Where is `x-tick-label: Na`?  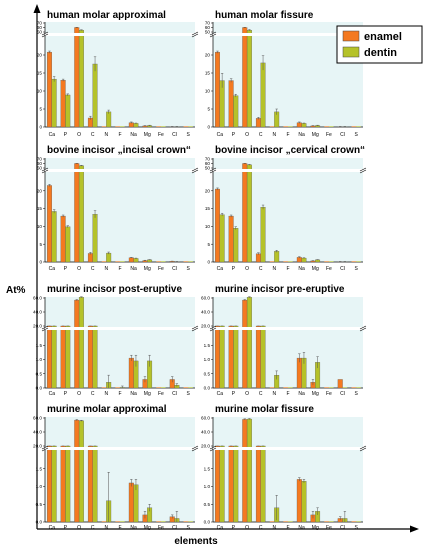 x-tick-label: Na is located at coordinates (301, 528).